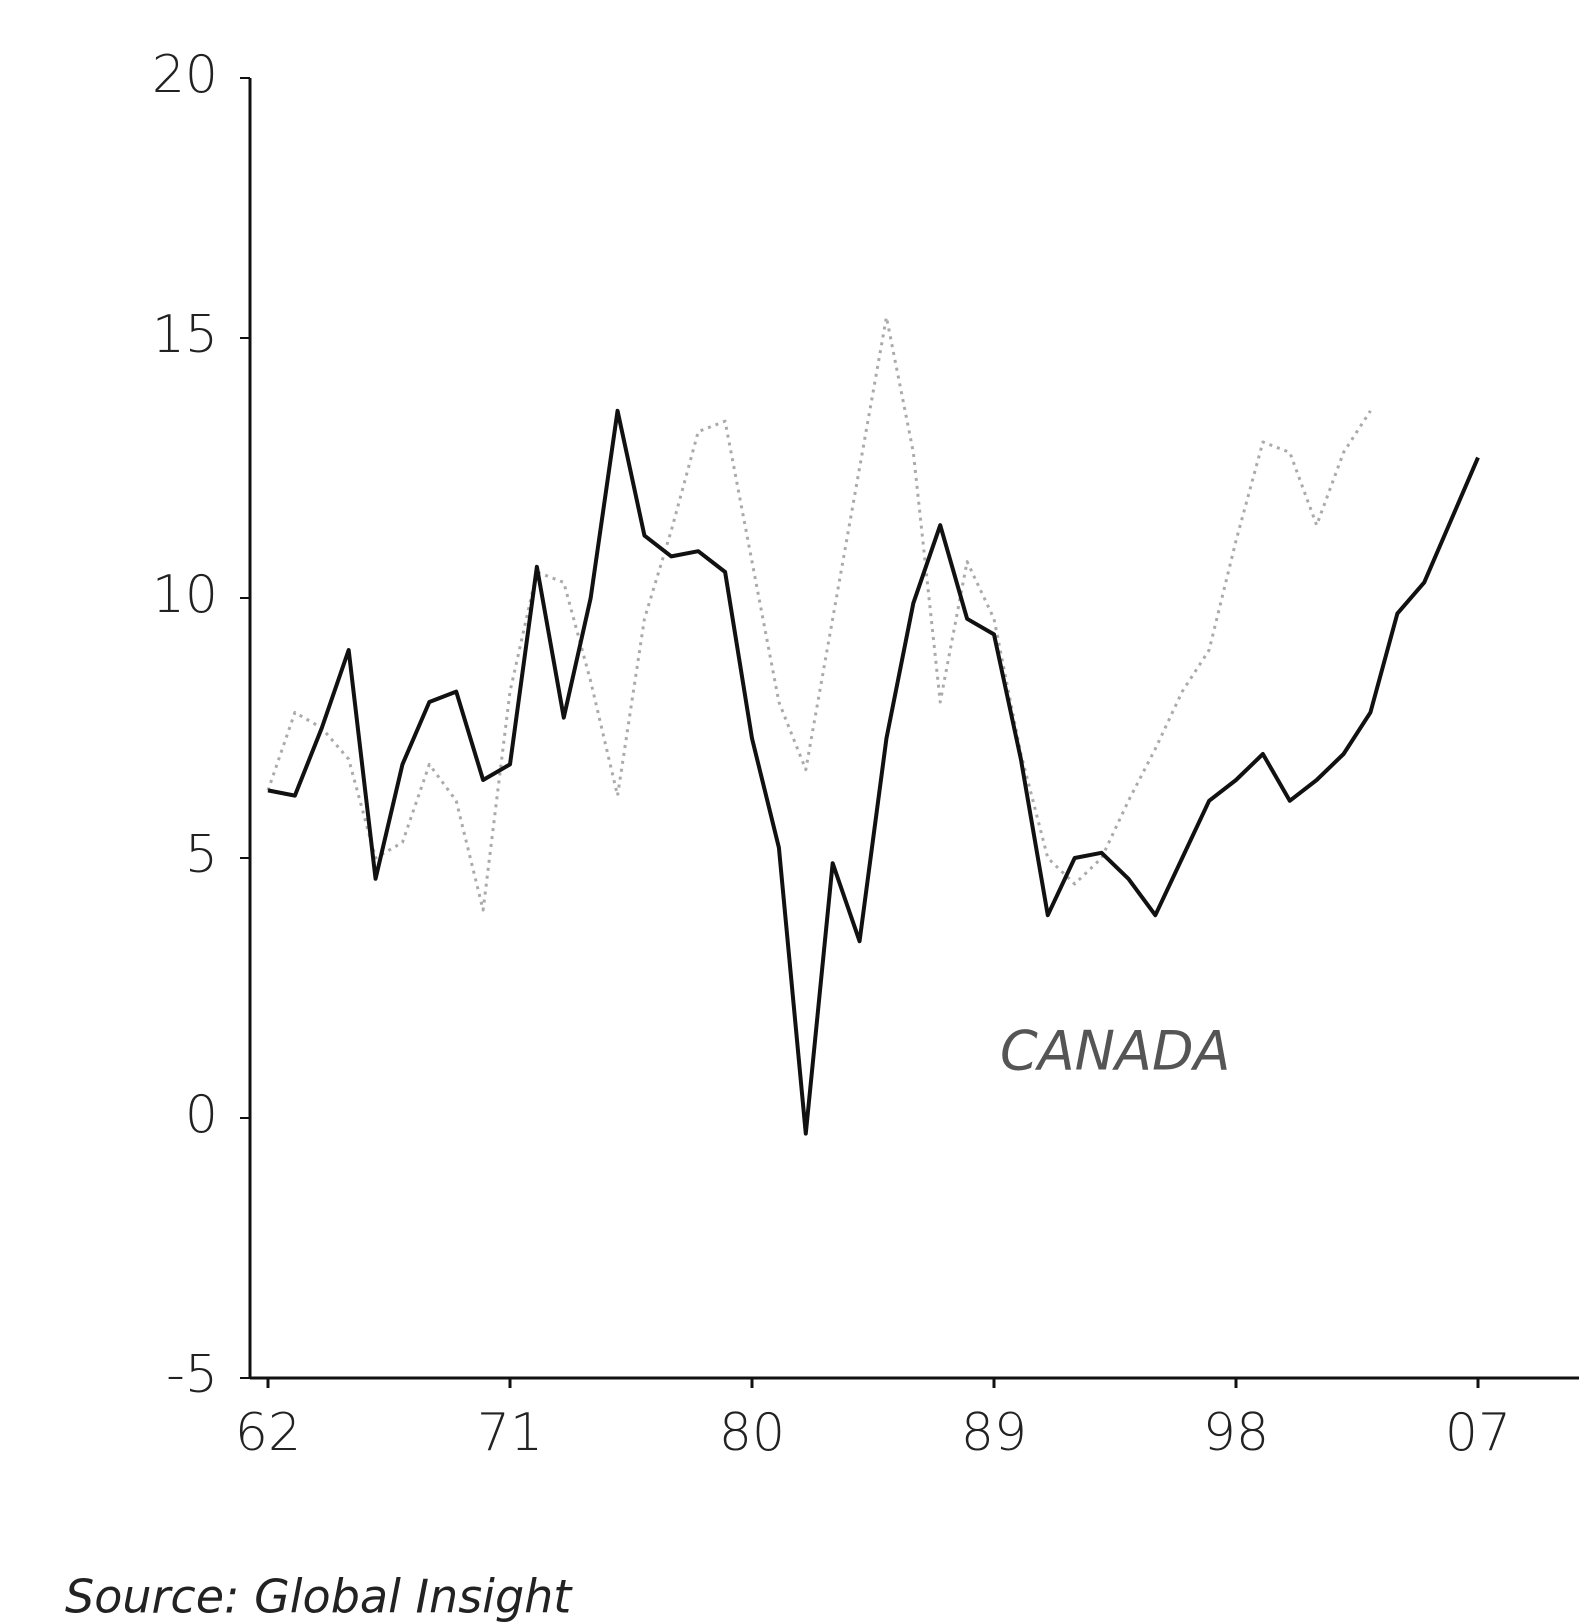 The width and height of the screenshot is (1579, 1624). Describe the element at coordinates (185, 75) in the screenshot. I see `y-tick-label: 20` at that location.